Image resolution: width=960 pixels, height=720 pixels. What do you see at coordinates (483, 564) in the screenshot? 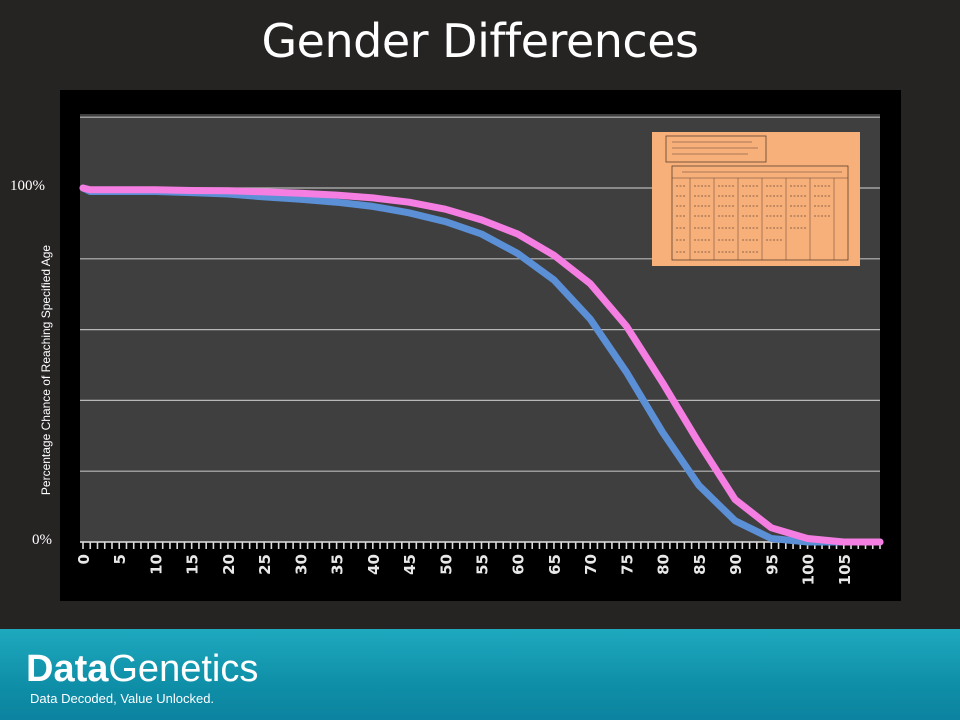
I see `x-tick-label: 55` at bounding box center [483, 564].